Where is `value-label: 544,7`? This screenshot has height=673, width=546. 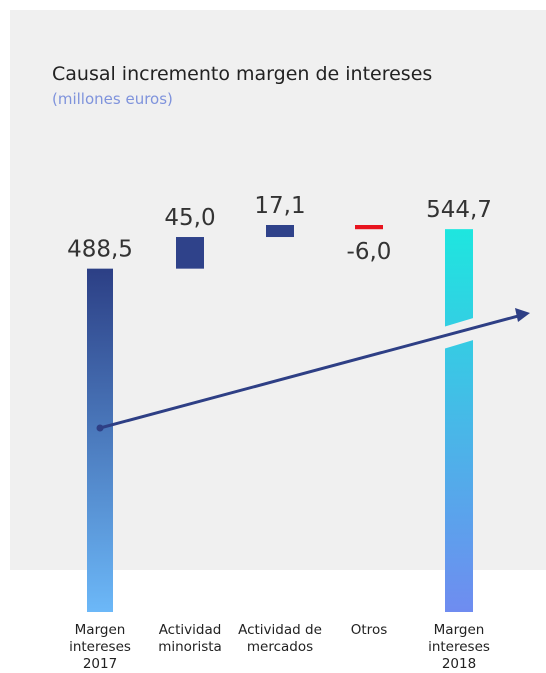
value-label: 544,7 is located at coordinates (459, 210).